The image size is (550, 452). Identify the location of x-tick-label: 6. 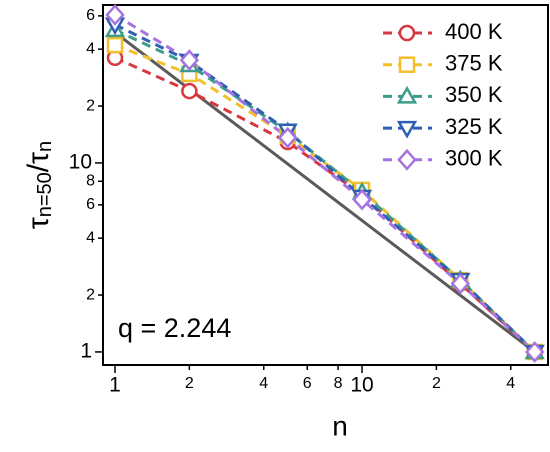
(307, 383).